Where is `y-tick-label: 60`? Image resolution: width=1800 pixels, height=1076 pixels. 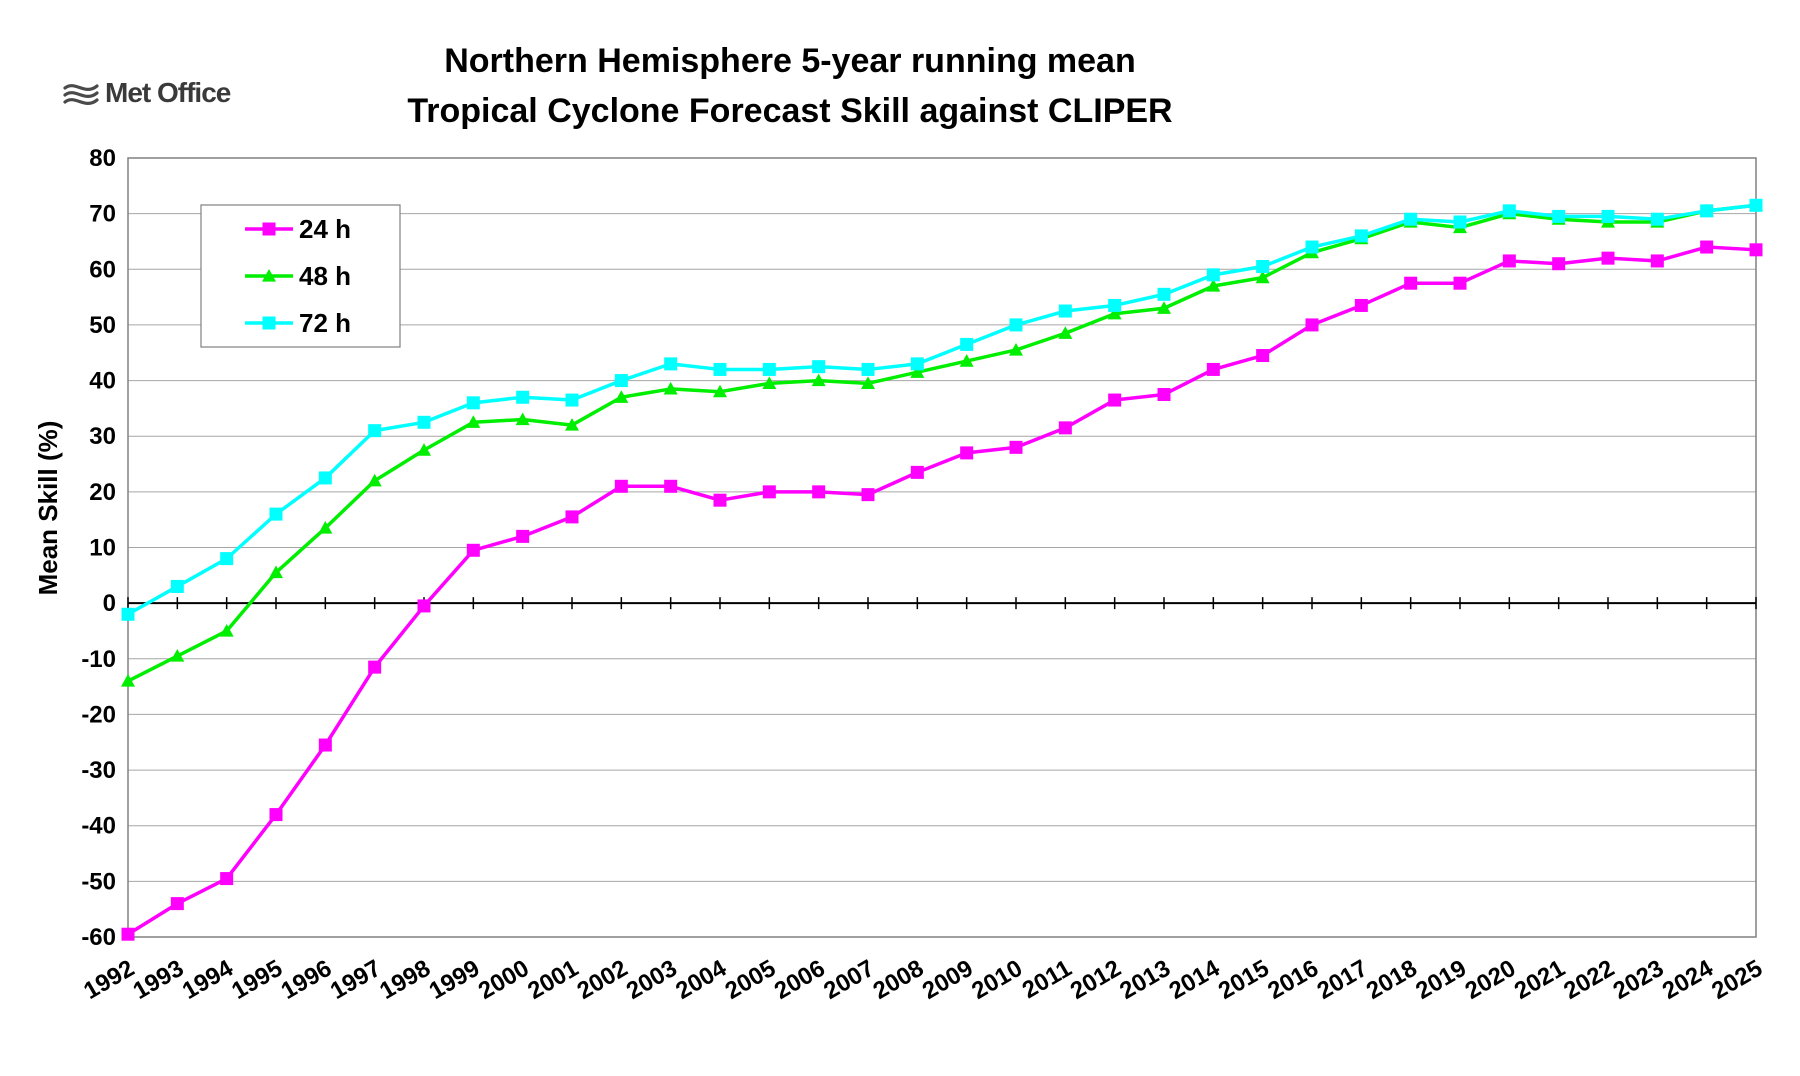
y-tick-label: 60 is located at coordinates (102, 269).